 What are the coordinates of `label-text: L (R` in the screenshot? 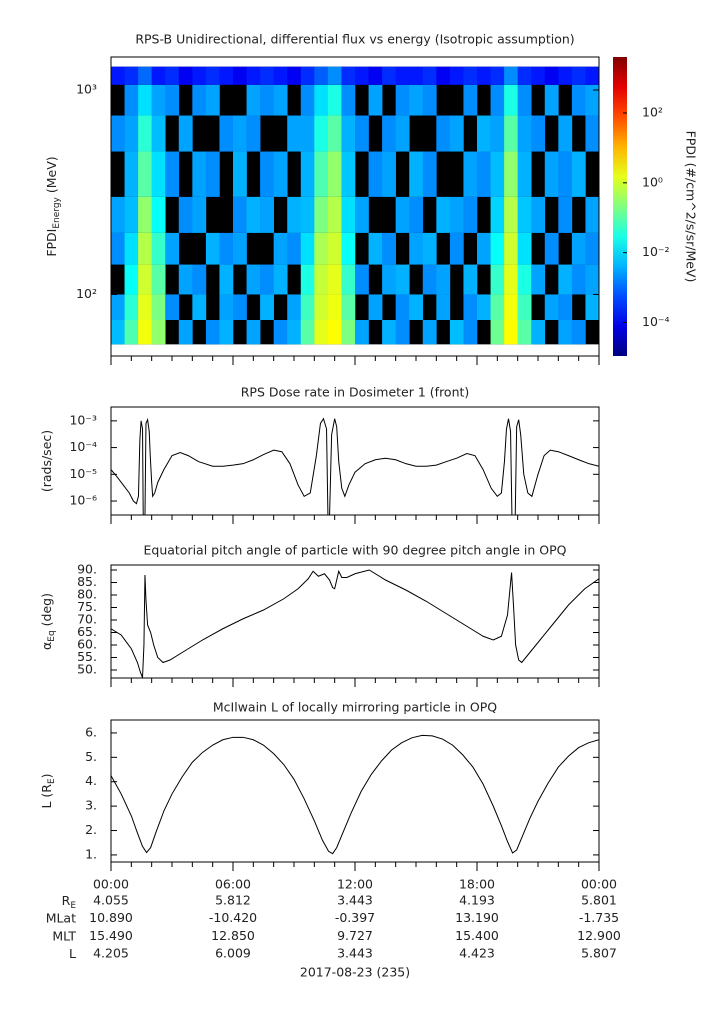 It's located at (46, 796).